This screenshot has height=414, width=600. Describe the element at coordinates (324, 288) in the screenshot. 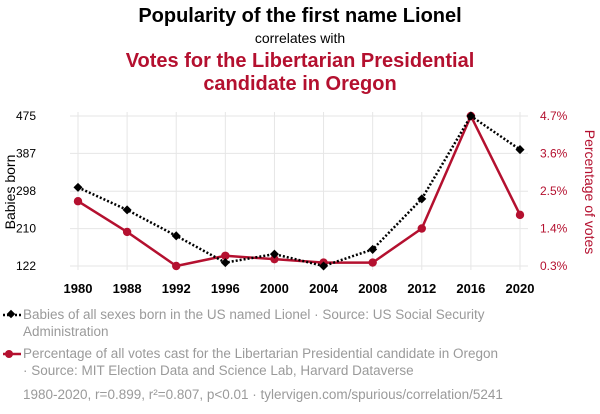

I see `x-tick-label: 2004` at that location.